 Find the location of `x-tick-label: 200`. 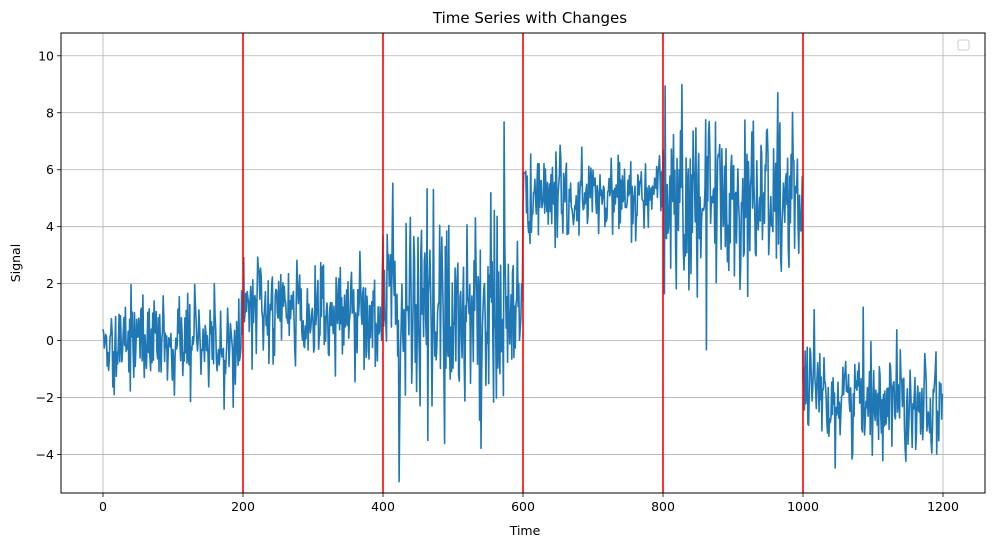

x-tick-label: 200 is located at coordinates (243, 506).